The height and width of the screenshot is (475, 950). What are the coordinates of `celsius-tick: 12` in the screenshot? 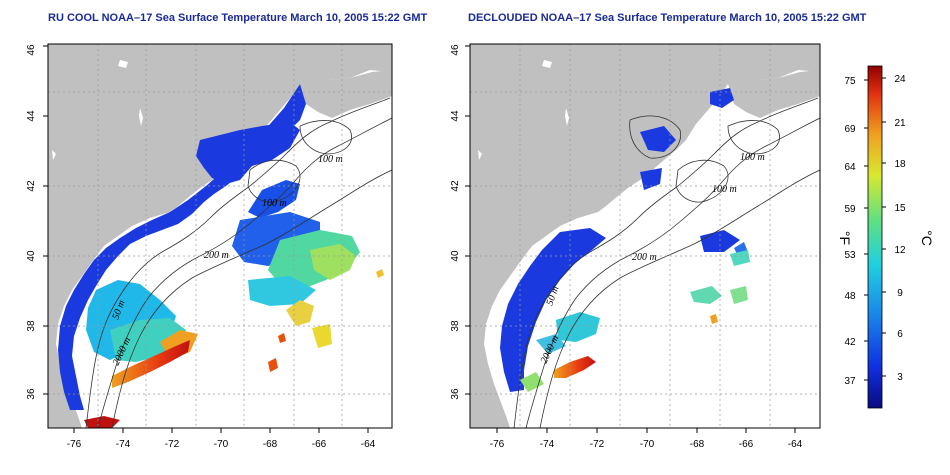 It's located at (900, 250).